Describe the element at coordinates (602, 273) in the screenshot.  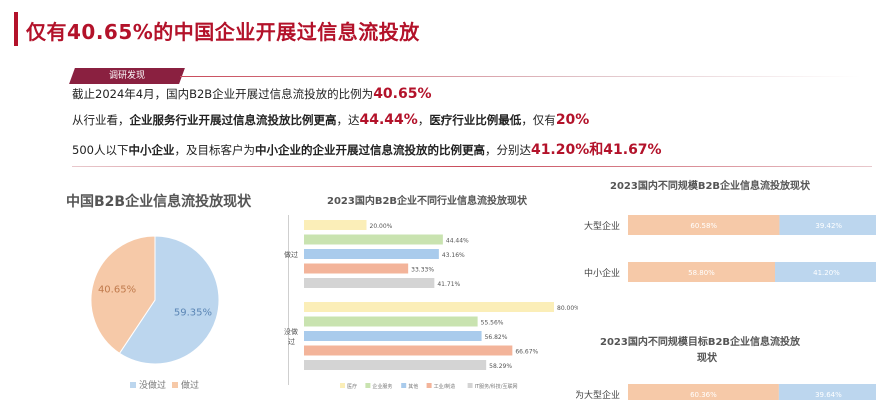
I see `size-category-label-1: 中小企业` at that location.